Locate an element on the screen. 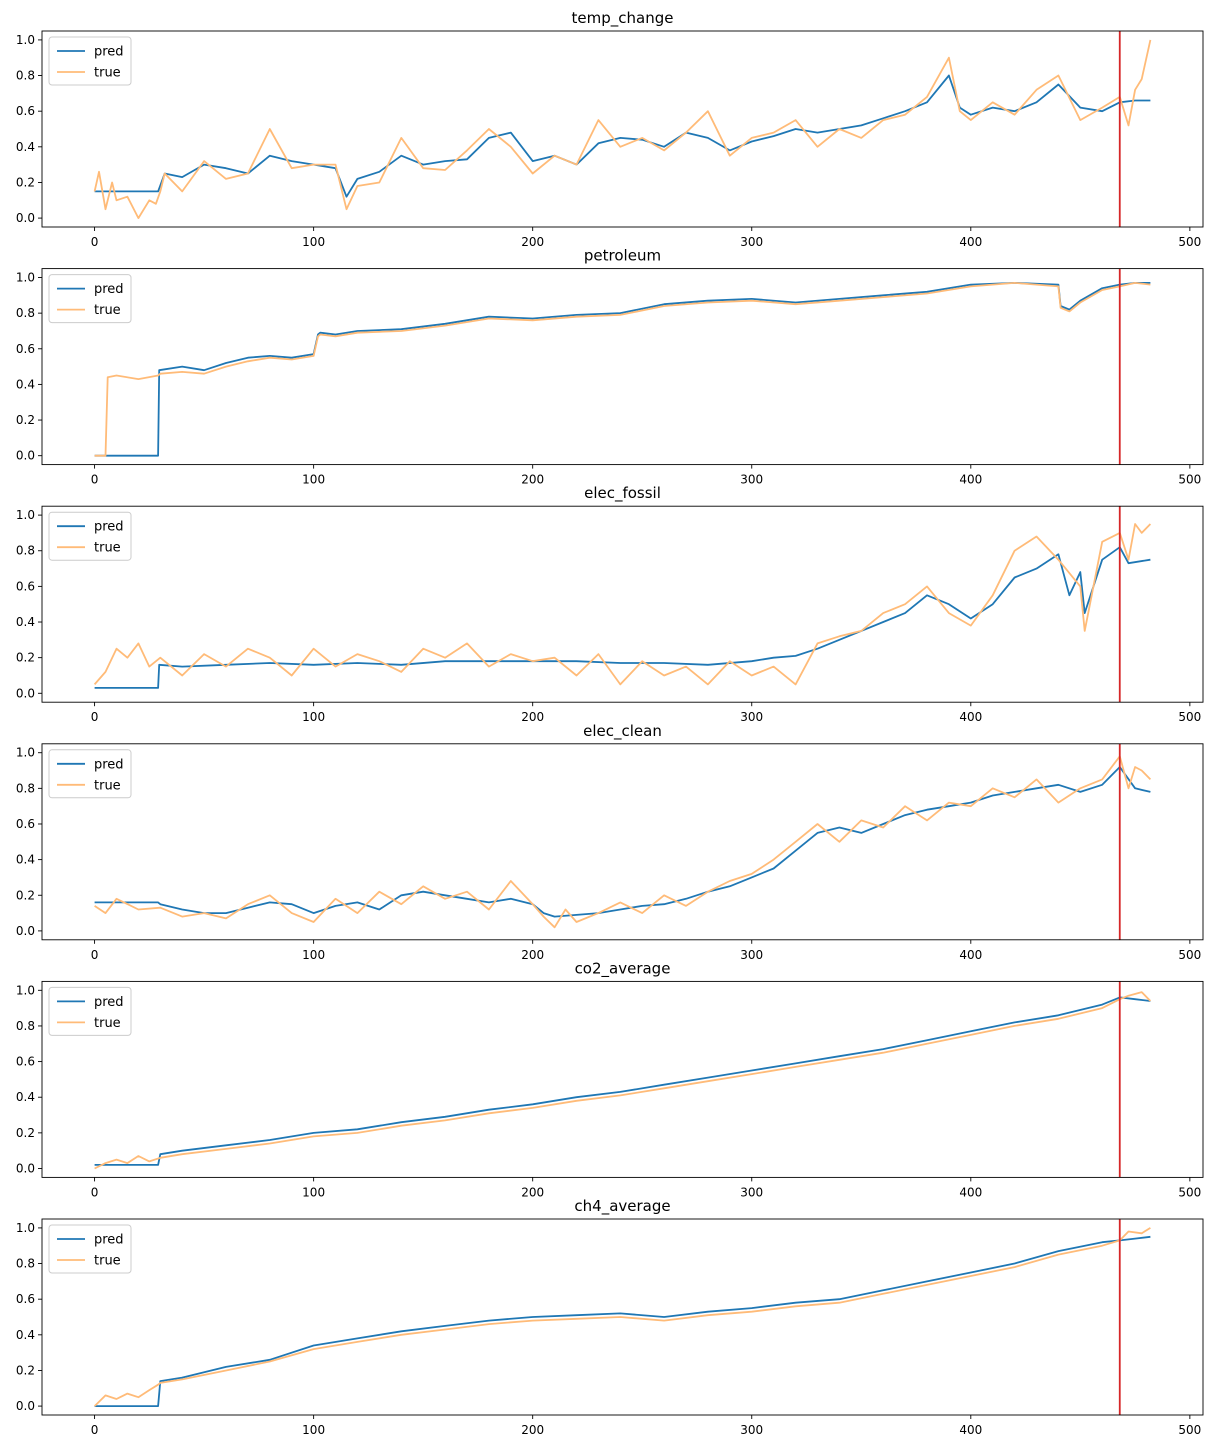 This screenshot has width=1214, height=1450. subplot-title: temp_change is located at coordinates (623, 18).